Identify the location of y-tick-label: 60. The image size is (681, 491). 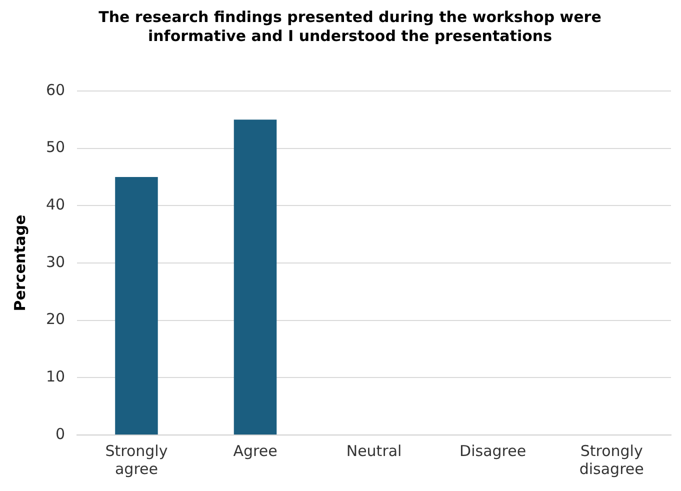
(56, 89).